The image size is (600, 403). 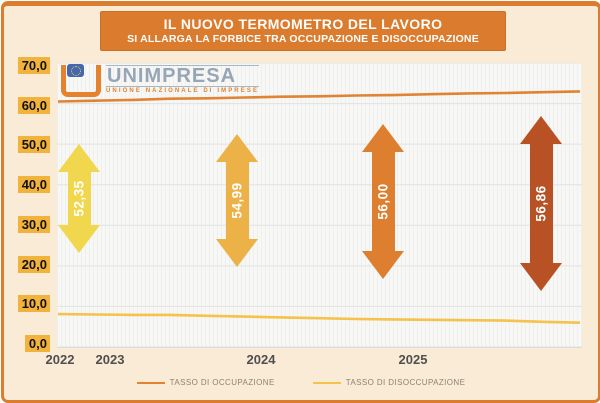 I want to click on gap-arrow-label: 56,86, so click(x=541, y=203).